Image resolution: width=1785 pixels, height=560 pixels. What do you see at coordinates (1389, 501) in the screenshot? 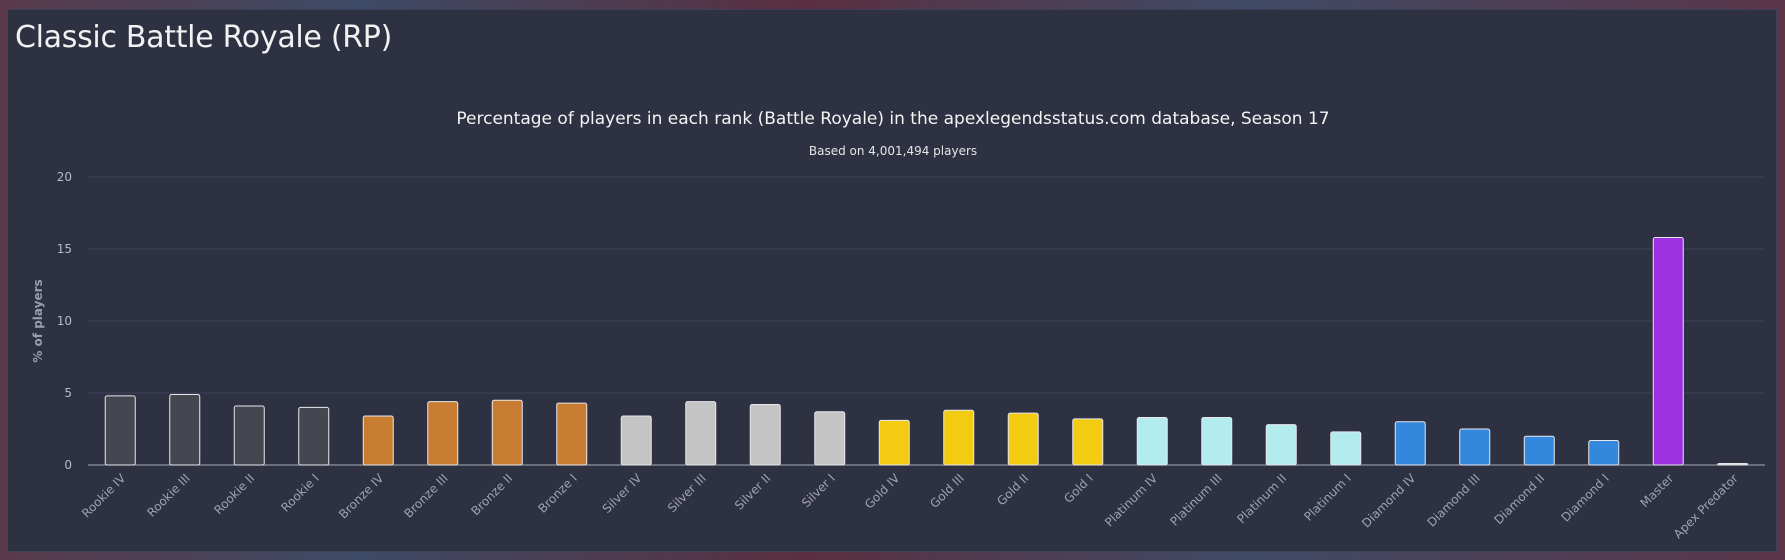
I see `x-tick-label: Diamond IV` at bounding box center [1389, 501].